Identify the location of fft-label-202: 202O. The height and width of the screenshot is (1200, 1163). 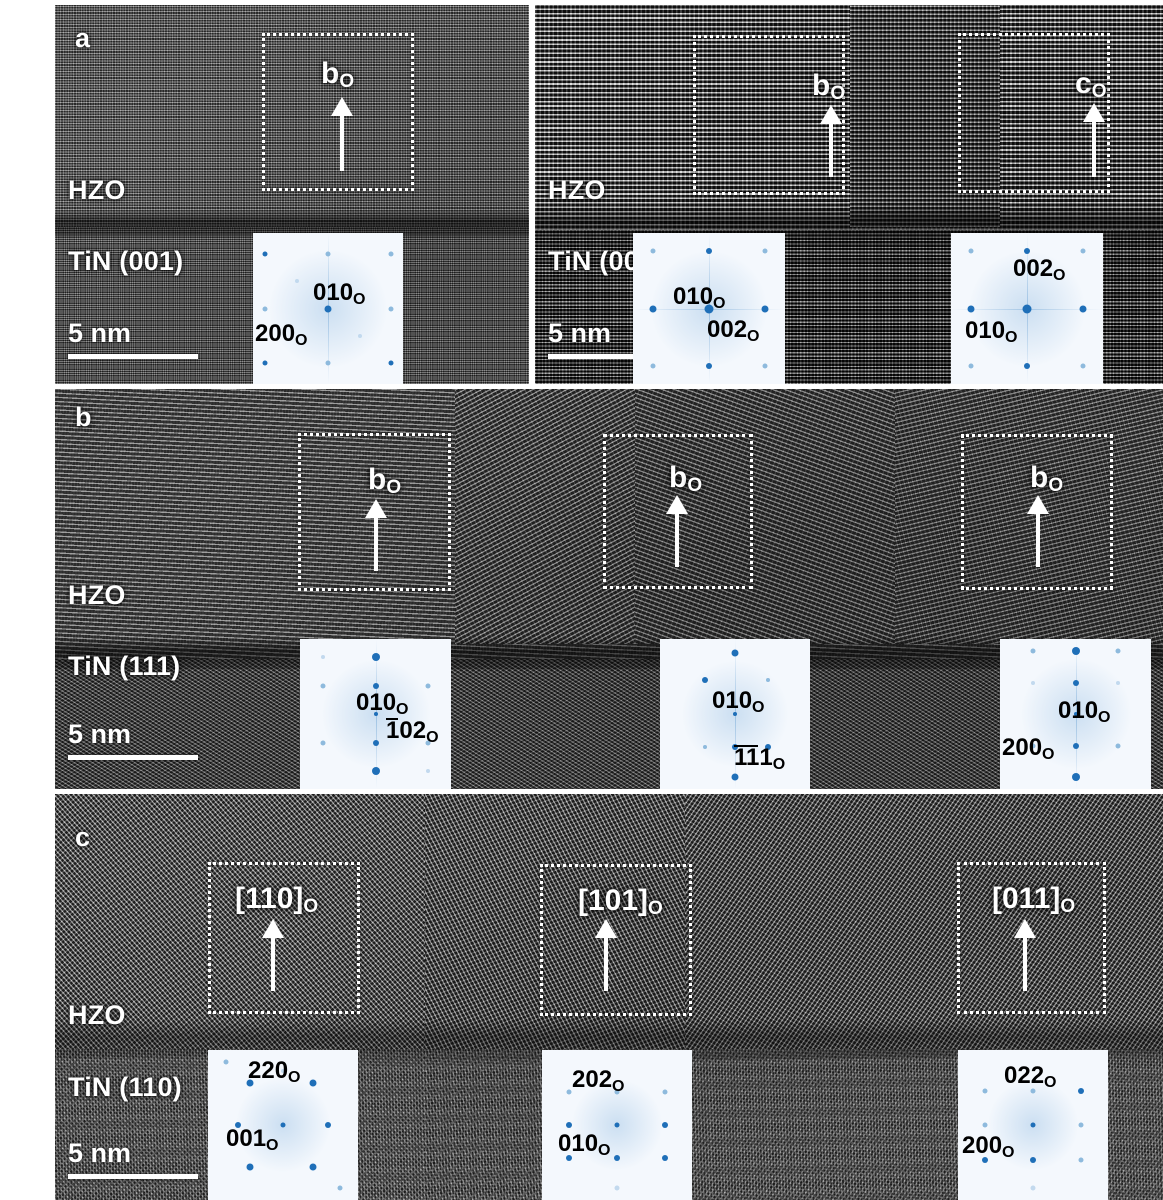
(598, 1081).